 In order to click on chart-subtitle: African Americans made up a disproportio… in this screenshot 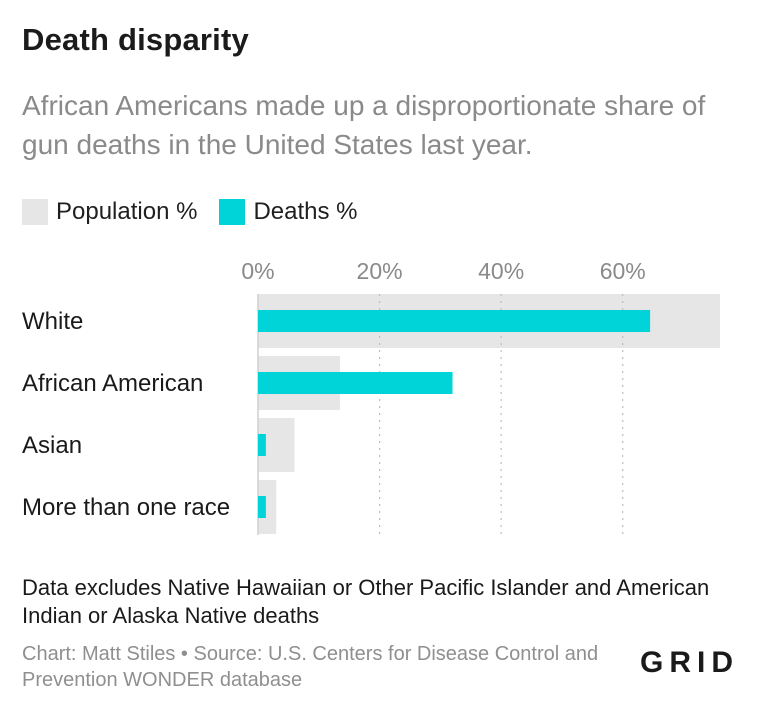, I will do `click(364, 125)`.